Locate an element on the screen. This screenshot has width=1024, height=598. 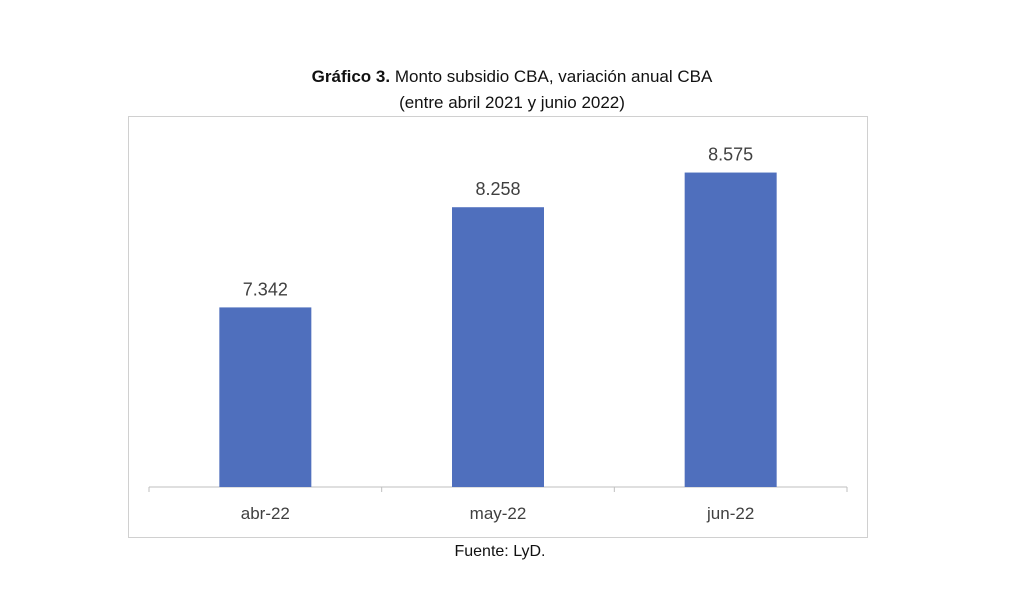
source-note: Fuente: LyD. is located at coordinates (500, 551).